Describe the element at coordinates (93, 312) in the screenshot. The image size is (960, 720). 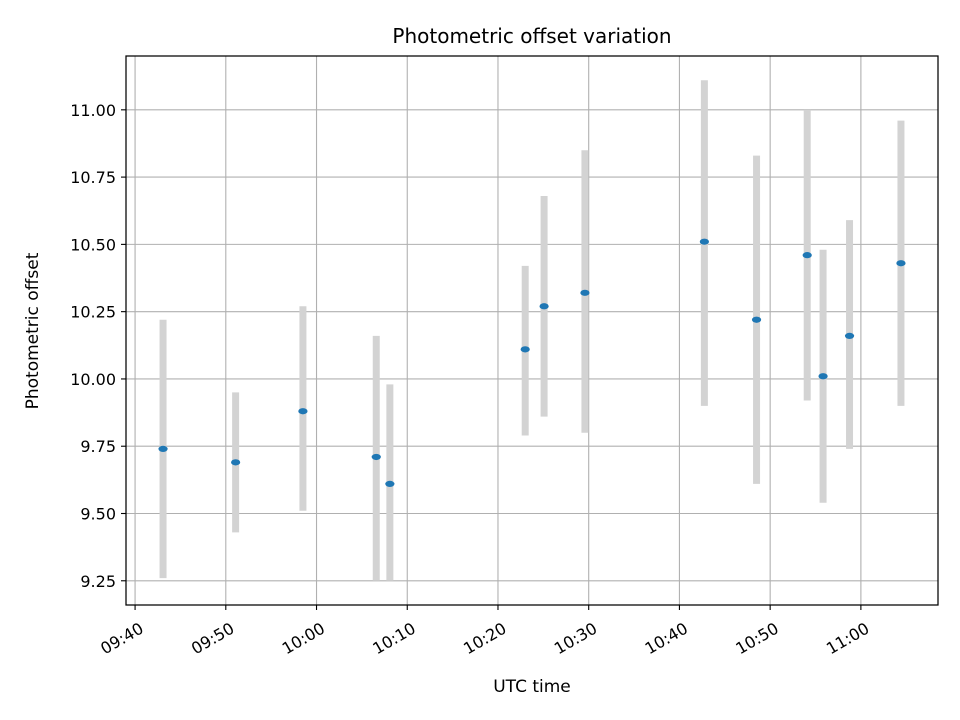
I see `y-tick-label: 10.25` at that location.